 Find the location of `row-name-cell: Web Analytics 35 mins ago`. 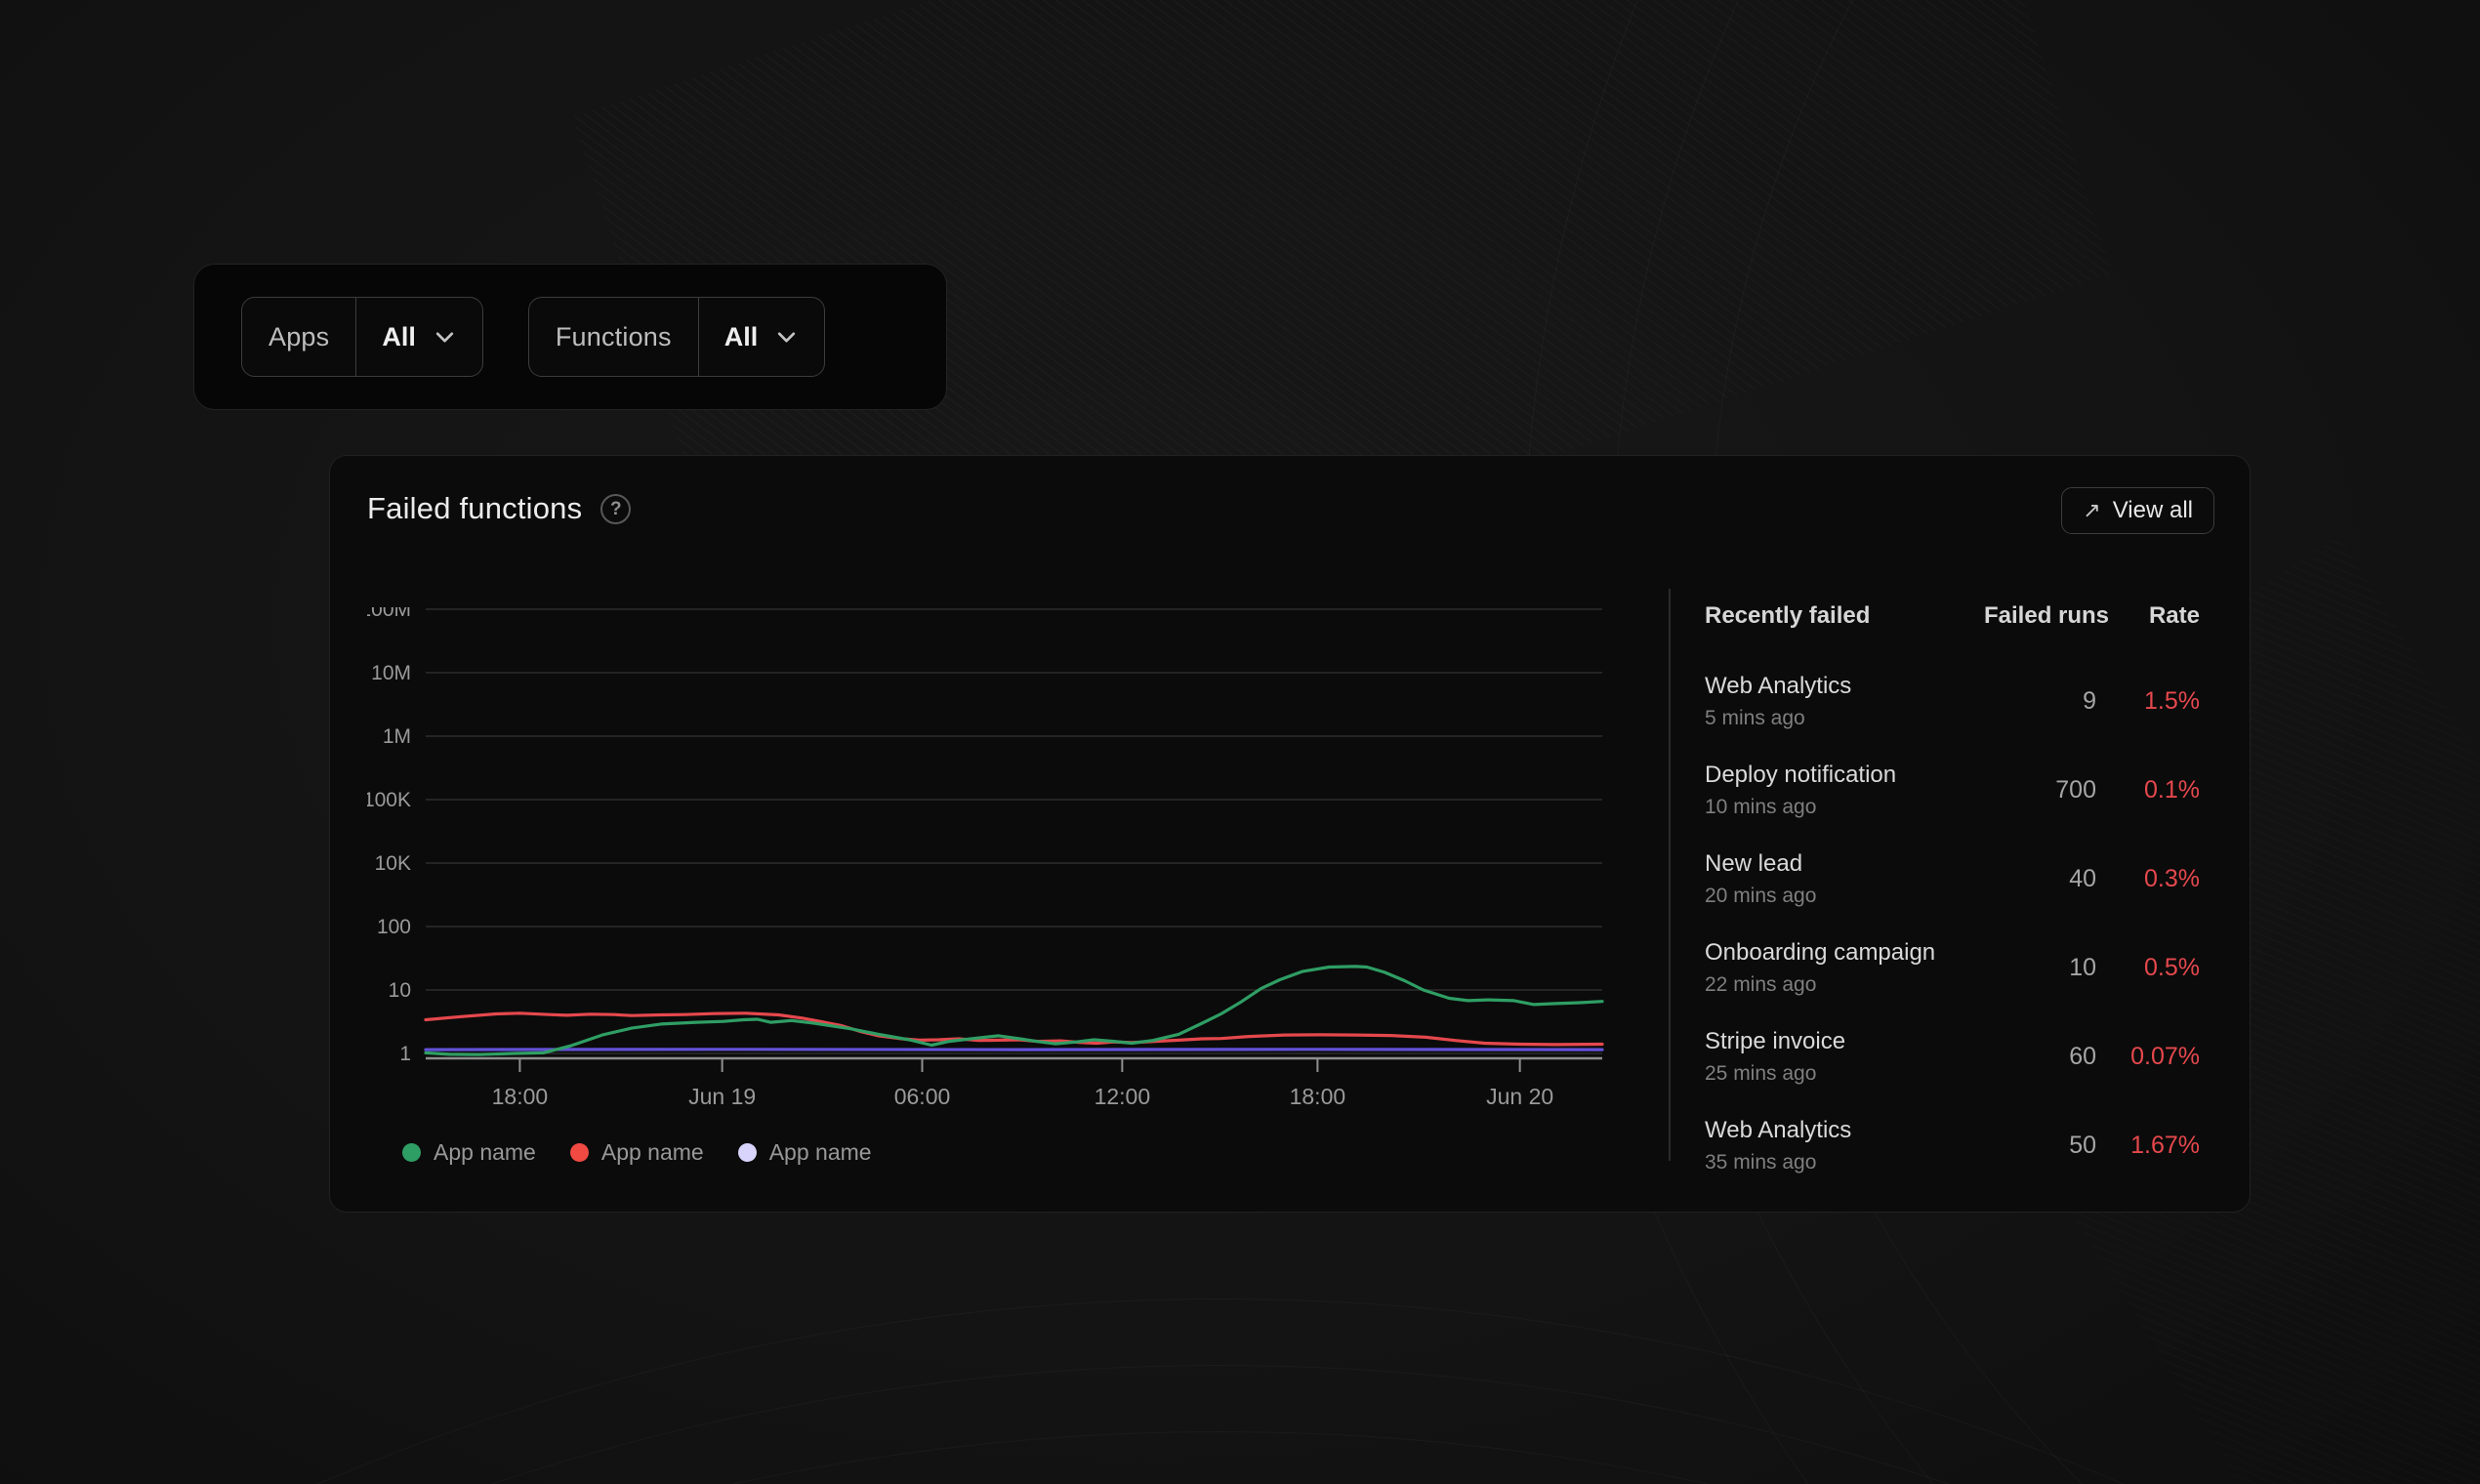

row-name-cell: Web Analytics 35 mins ago is located at coordinates (1844, 1145).